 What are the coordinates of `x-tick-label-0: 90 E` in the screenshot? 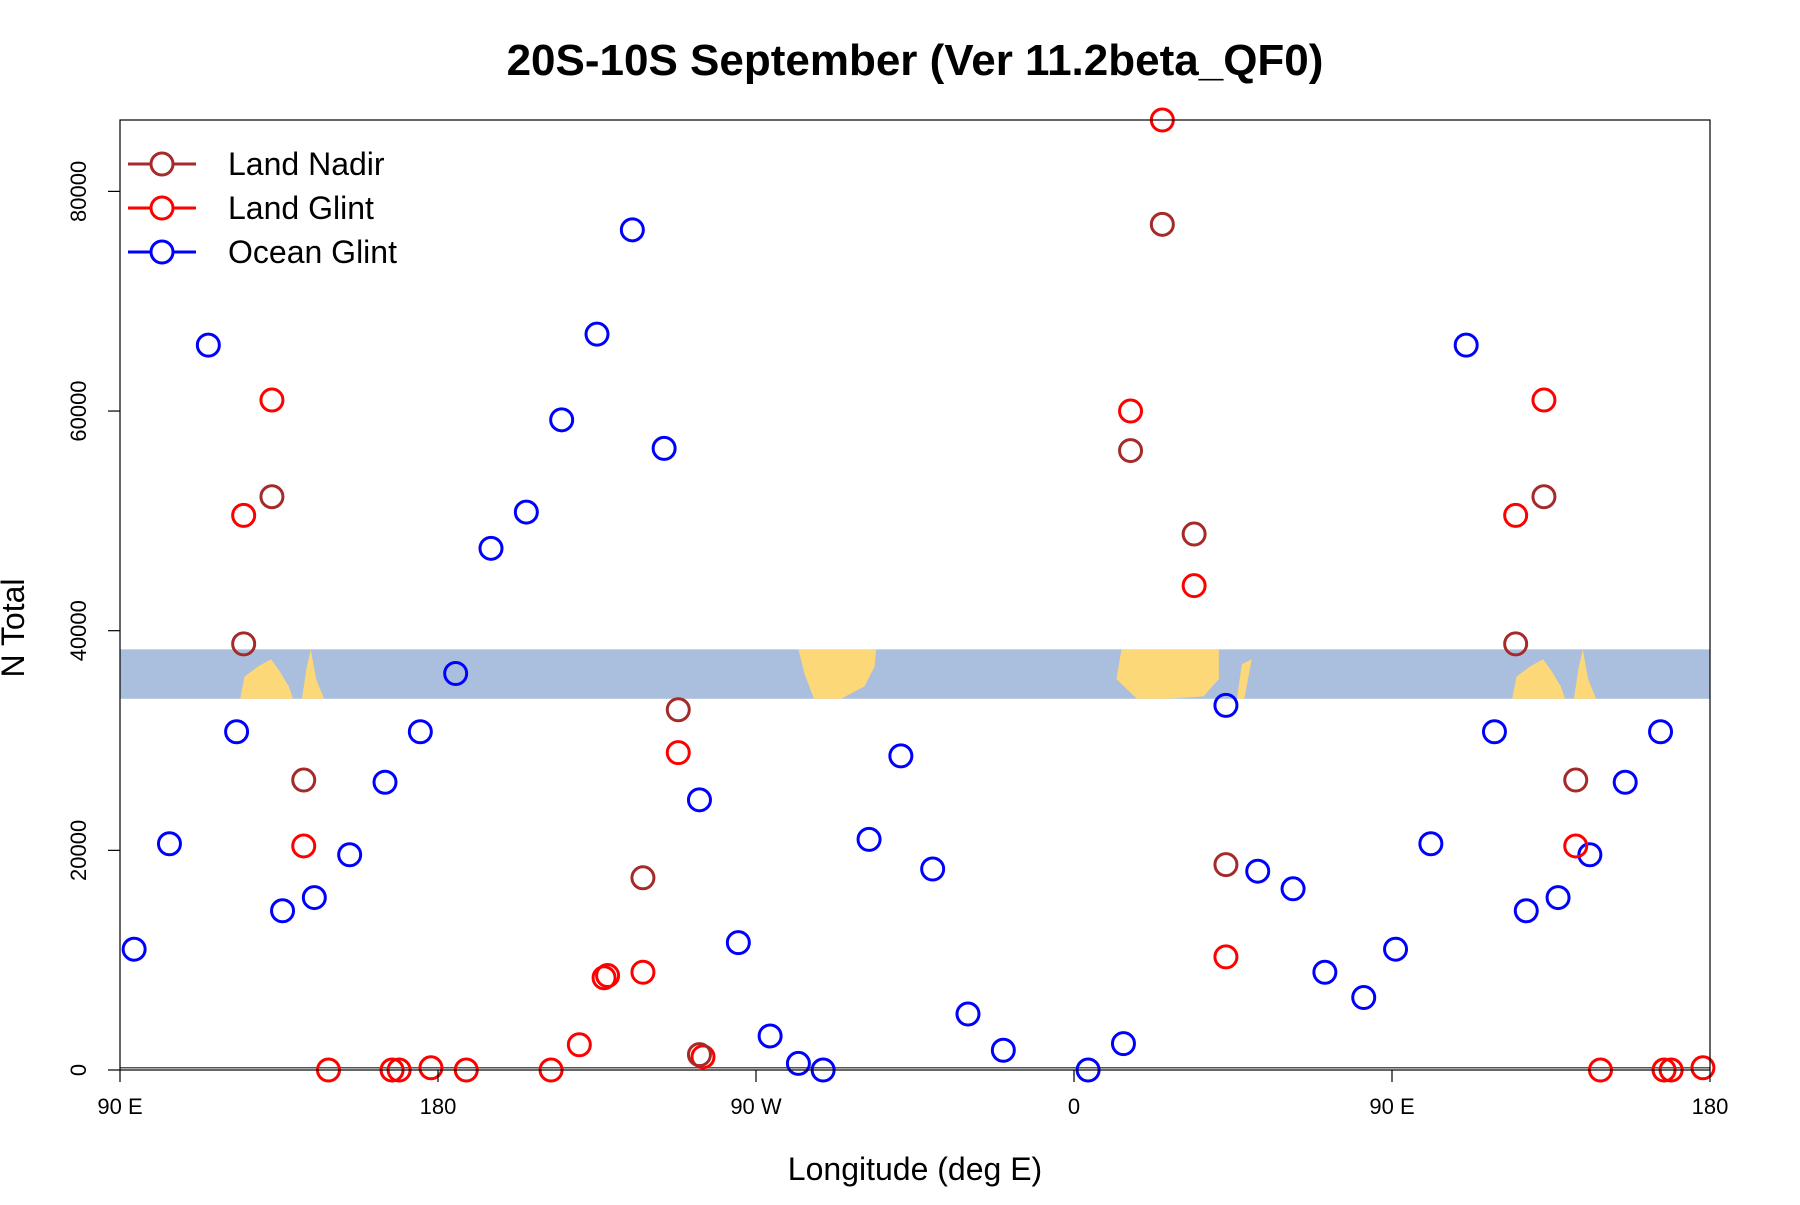 It's located at (119, 1106).